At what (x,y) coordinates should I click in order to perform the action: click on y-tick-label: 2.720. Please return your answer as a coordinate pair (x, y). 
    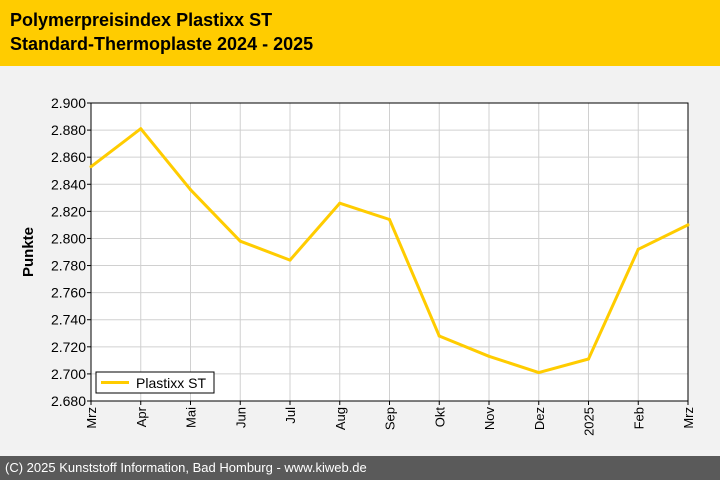
    Looking at the image, I should click on (68, 347).